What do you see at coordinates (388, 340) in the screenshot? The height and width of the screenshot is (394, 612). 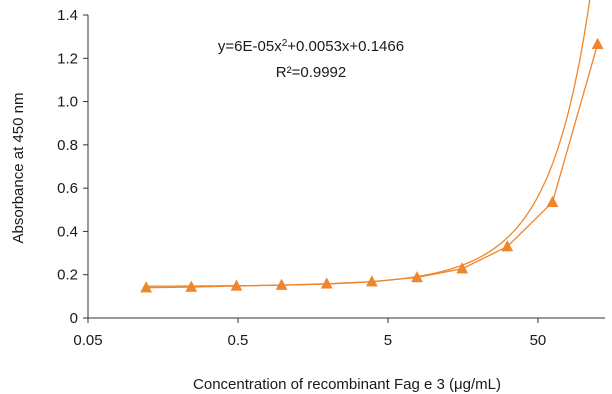 I see `x-tick-label: 5` at bounding box center [388, 340].